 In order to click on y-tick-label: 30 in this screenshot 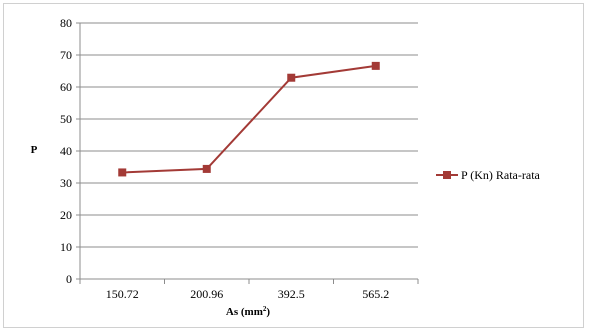, I will do `click(66, 183)`.